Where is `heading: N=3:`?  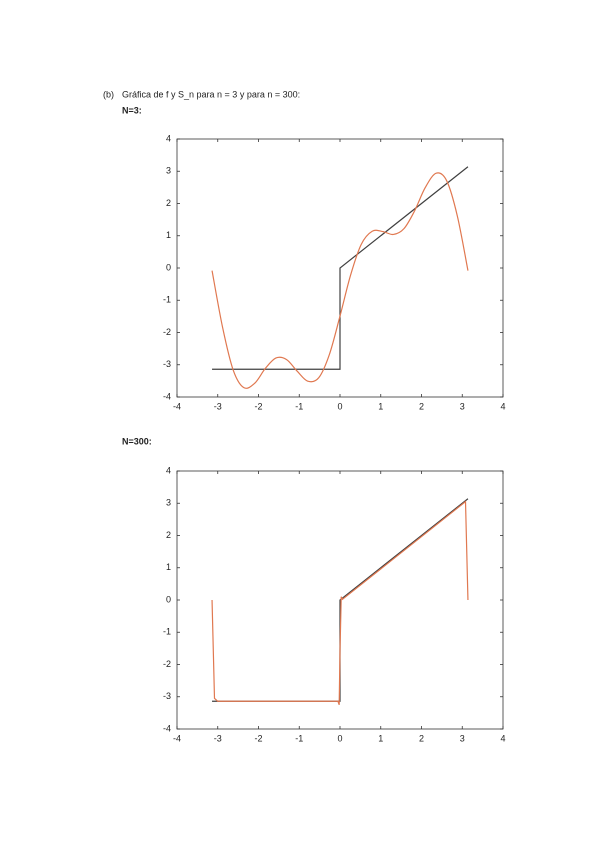 heading: N=3: is located at coordinates (132, 110).